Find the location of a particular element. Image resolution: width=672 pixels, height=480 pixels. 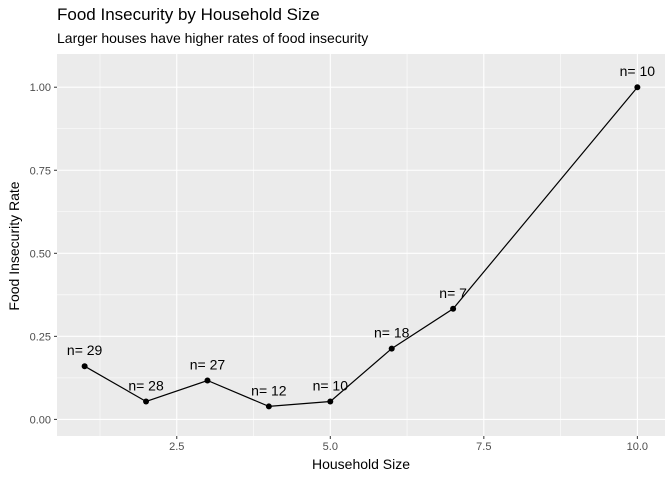

y-tick-label: 0.25 is located at coordinates (40, 337).